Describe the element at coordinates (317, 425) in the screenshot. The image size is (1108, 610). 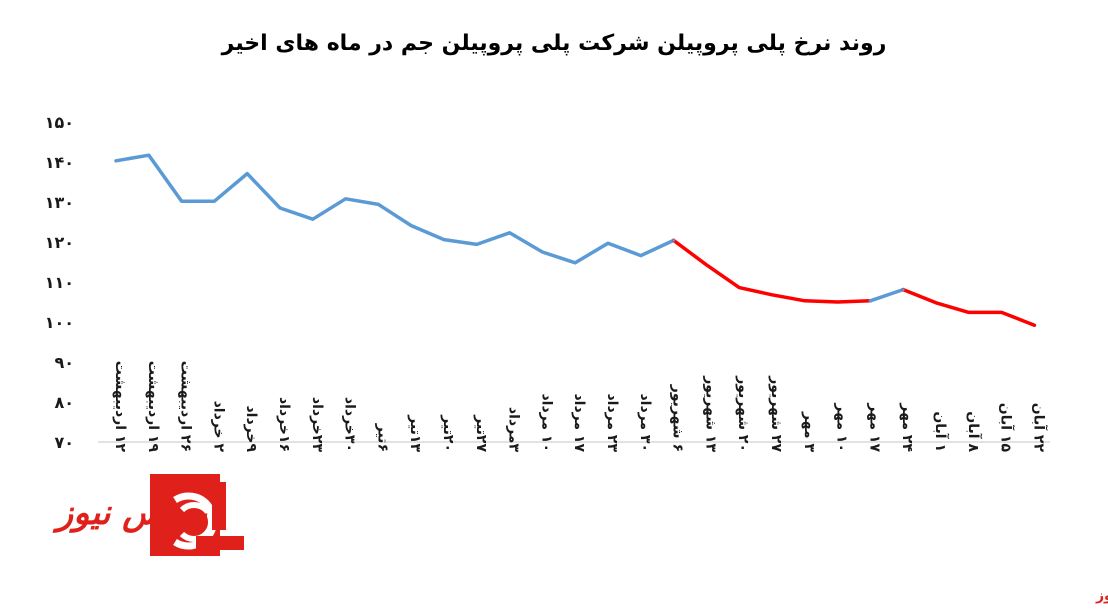
I see `x-tick-label: ۲۳خرداد` at that location.